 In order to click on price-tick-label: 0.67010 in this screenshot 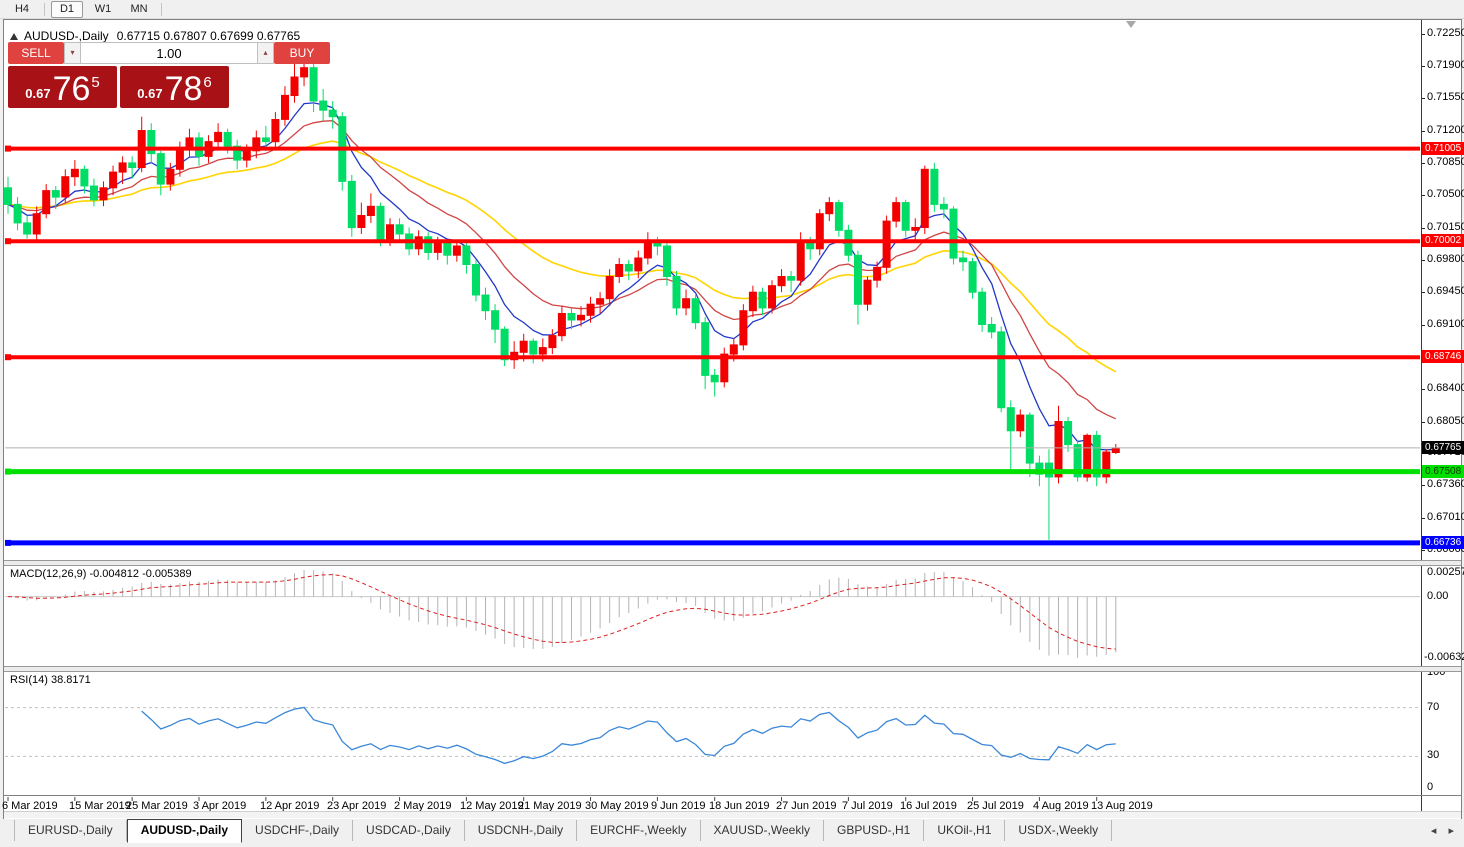, I will do `click(1445, 517)`.